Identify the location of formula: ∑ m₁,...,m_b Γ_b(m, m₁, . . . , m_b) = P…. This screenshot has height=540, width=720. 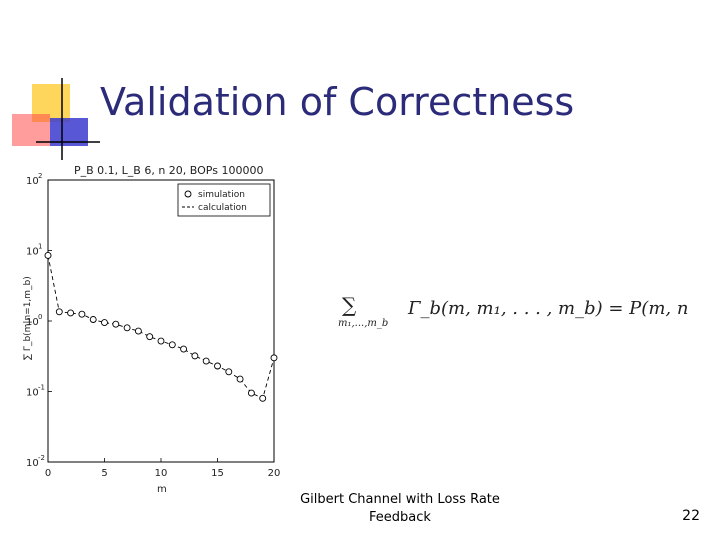
(516, 310).